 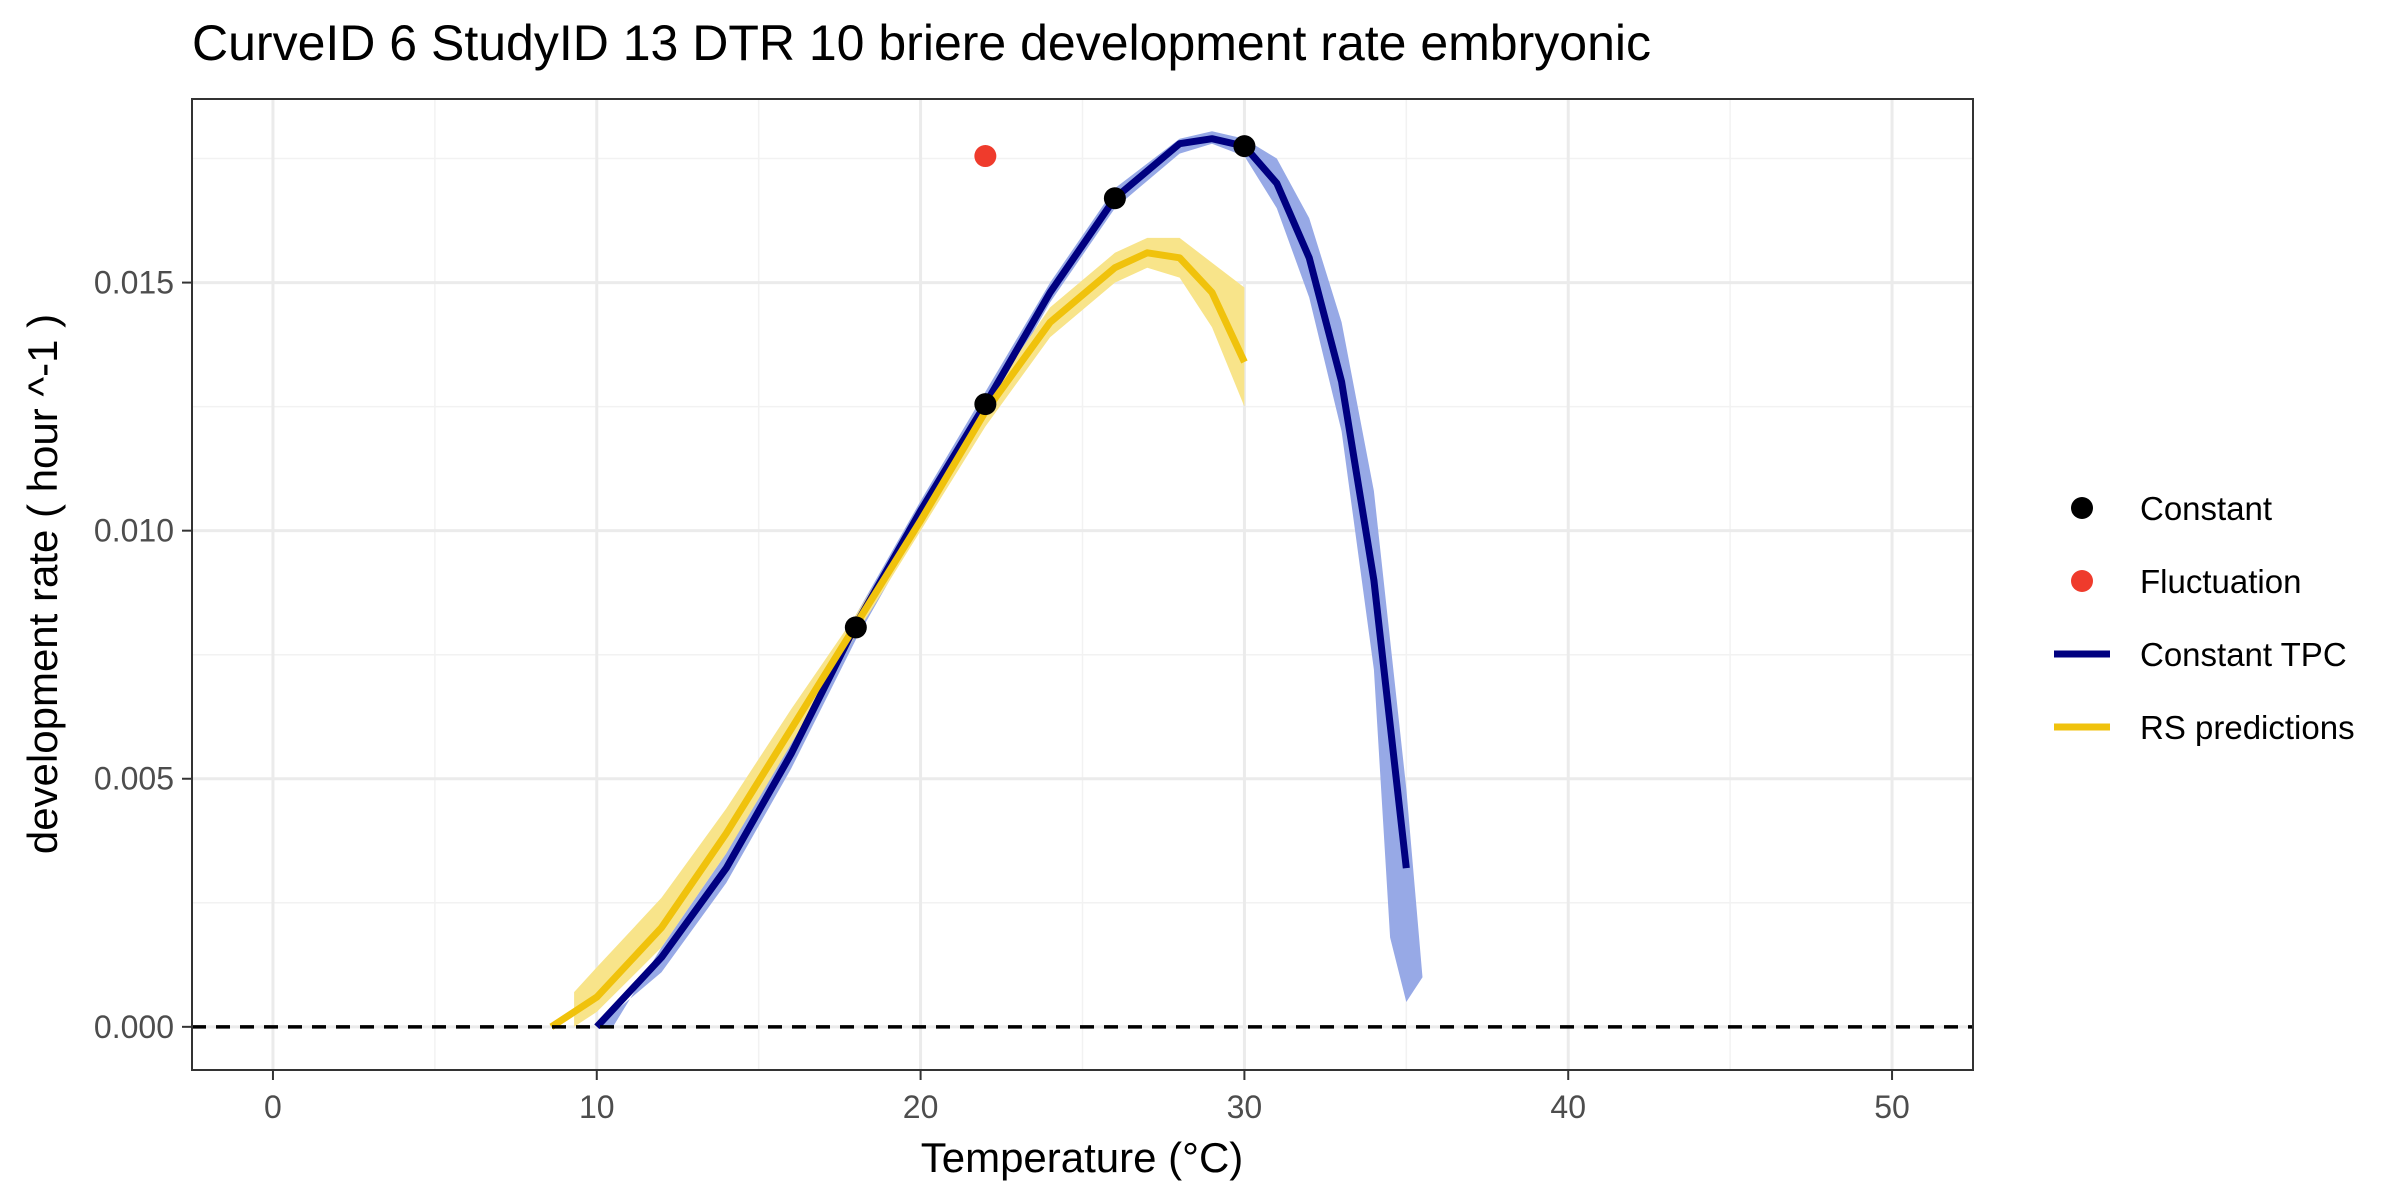 What do you see at coordinates (2243, 654) in the screenshot?
I see `legend-label-constant-tpc: Constant TPC` at bounding box center [2243, 654].